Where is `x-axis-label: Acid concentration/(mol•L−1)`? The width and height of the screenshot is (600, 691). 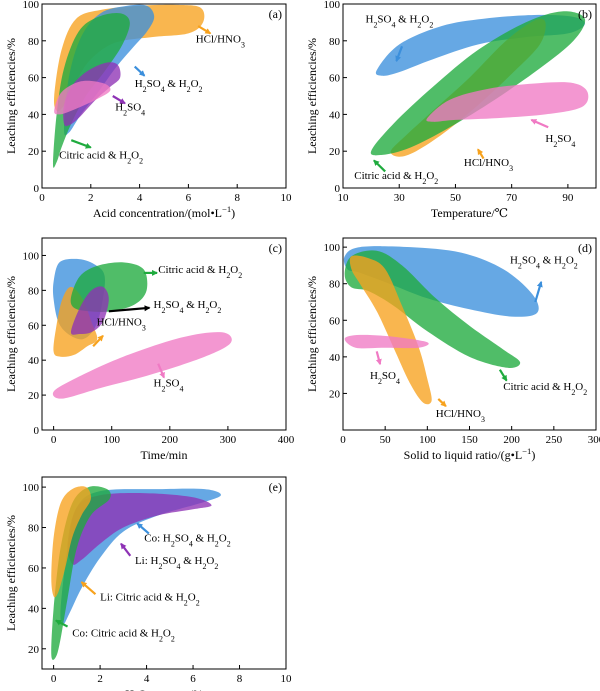 x-axis-label: Acid concentration/(mol•L−1) is located at coordinates (164, 212).